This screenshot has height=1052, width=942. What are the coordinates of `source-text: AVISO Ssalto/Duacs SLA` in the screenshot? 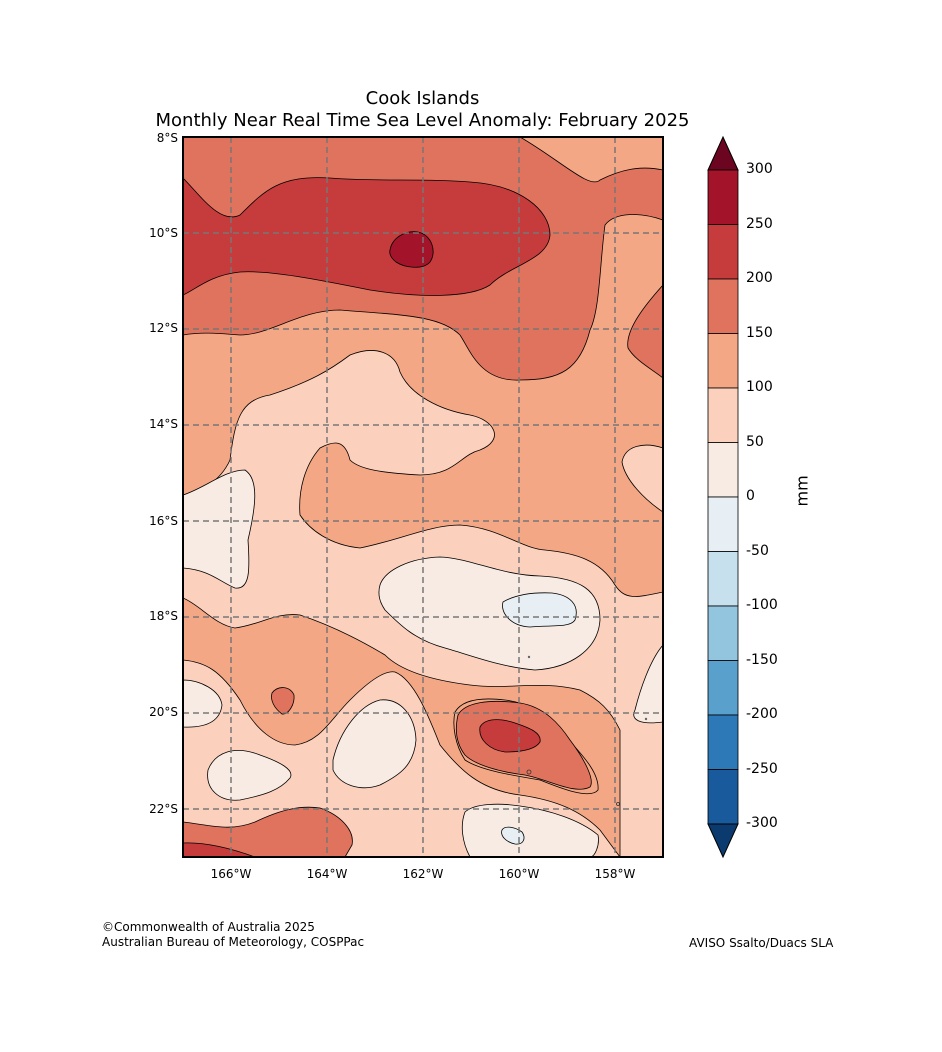 It's located at (761, 943).